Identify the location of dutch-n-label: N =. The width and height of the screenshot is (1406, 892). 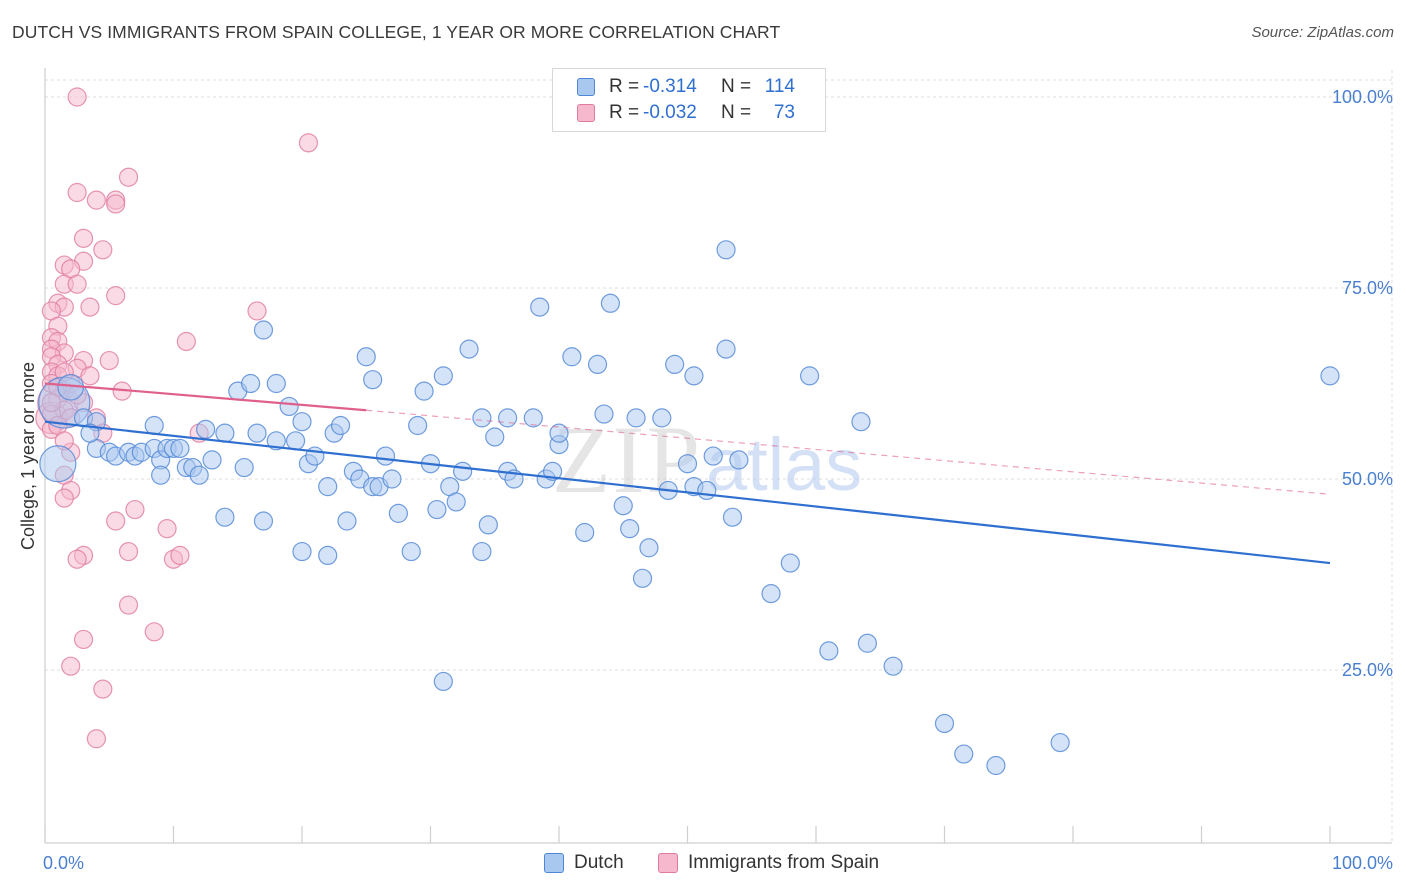
(736, 86).